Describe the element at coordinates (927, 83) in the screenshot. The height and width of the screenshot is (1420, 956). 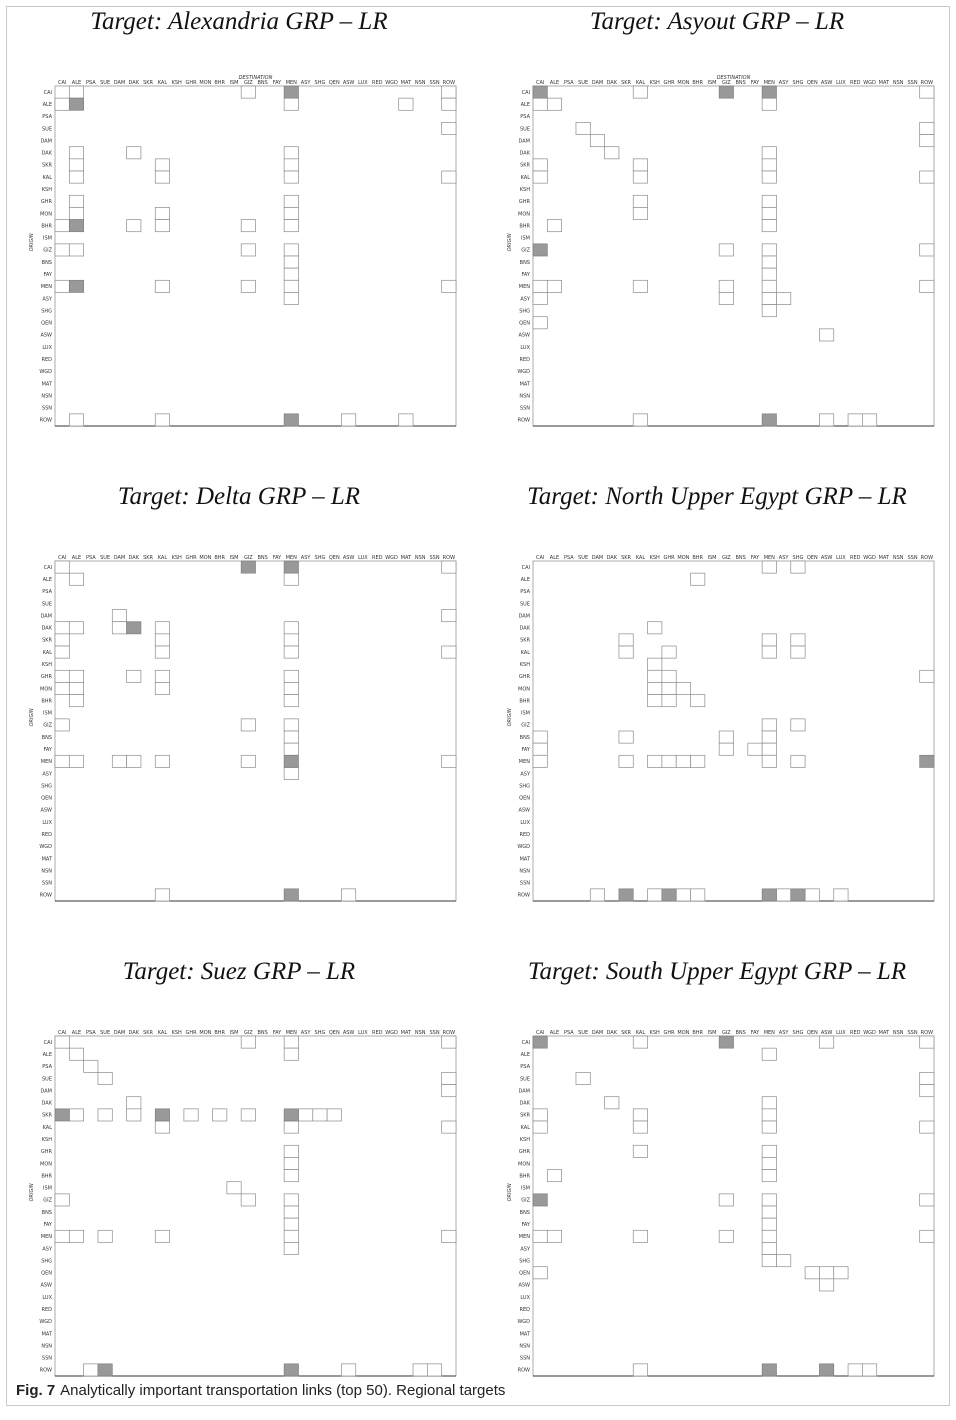
I see `destination-tick-label: ROW` at that location.